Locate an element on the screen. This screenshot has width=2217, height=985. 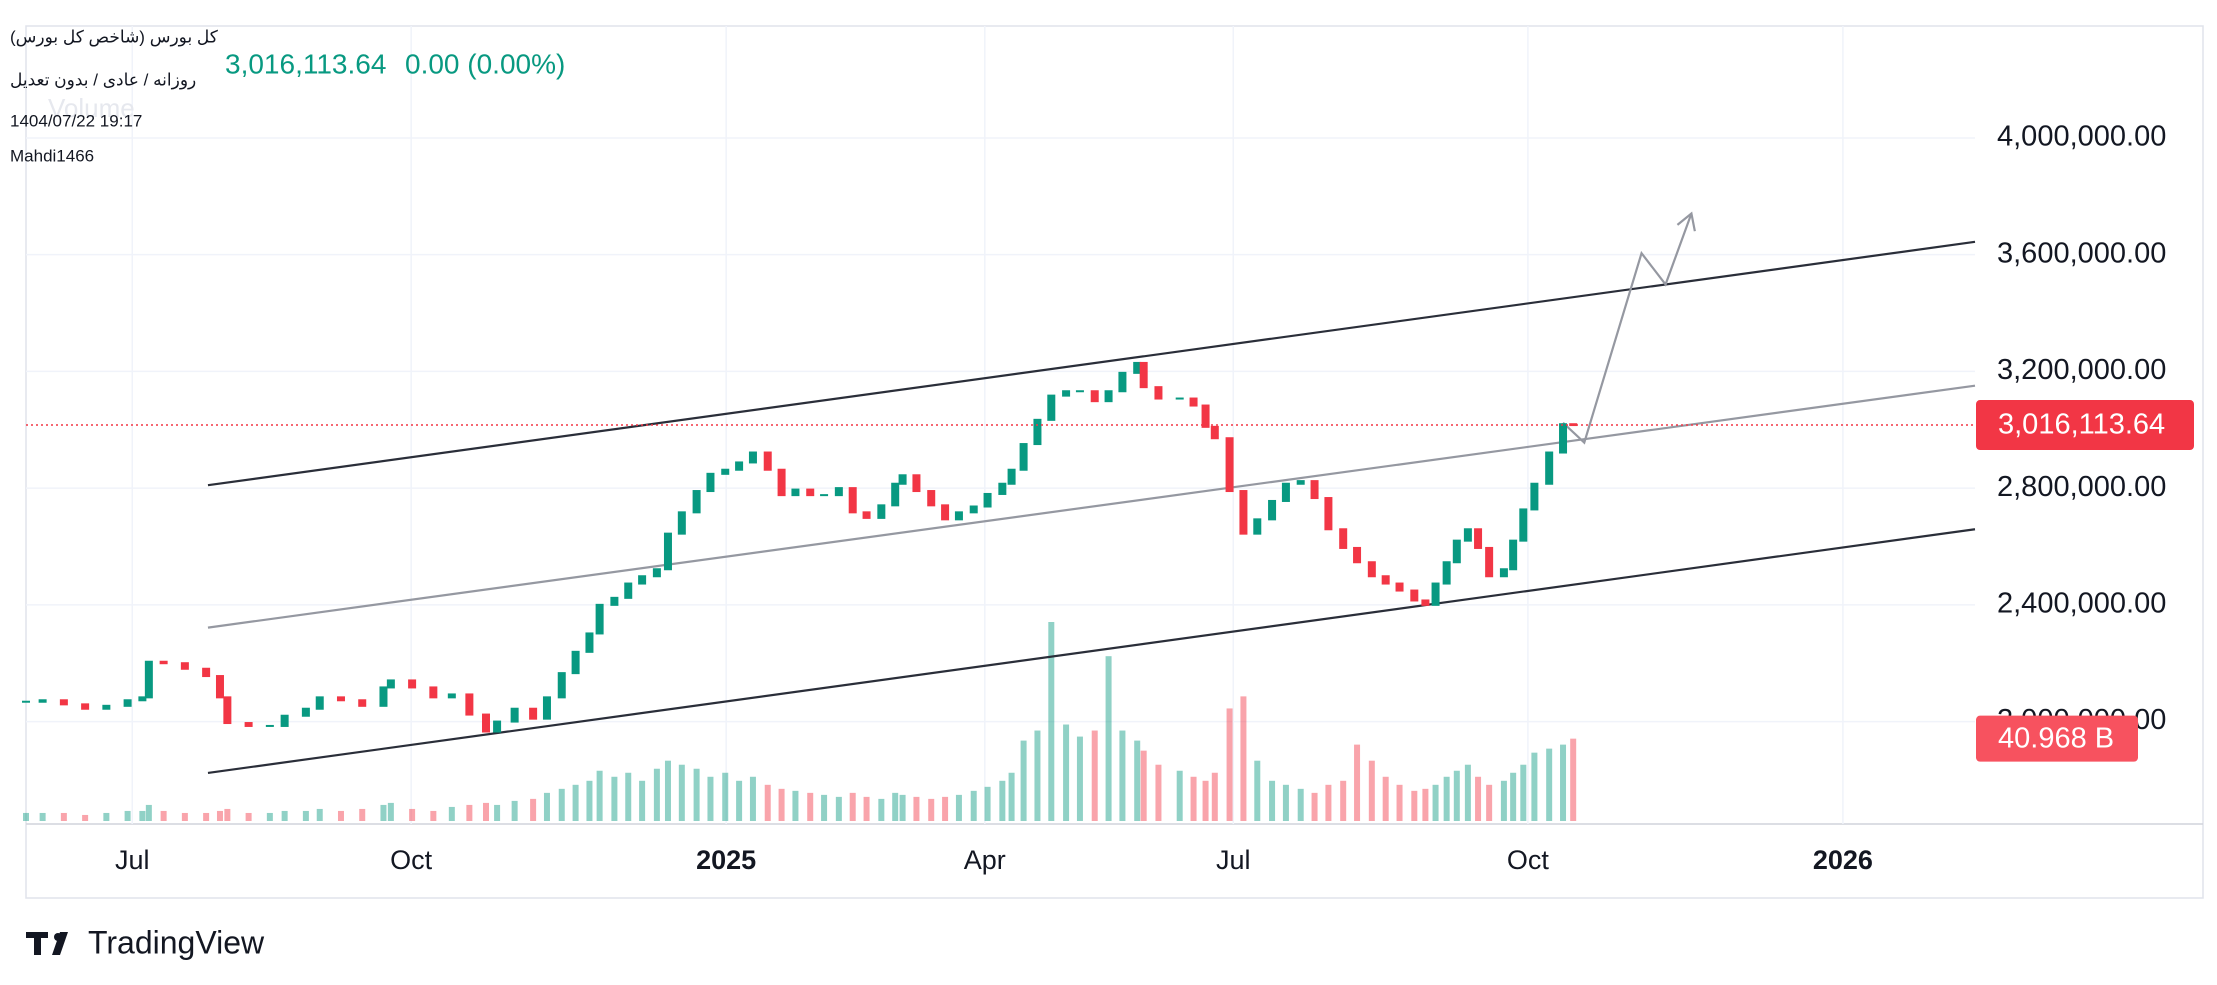
x-tick-label: 2025 is located at coordinates (726, 860).